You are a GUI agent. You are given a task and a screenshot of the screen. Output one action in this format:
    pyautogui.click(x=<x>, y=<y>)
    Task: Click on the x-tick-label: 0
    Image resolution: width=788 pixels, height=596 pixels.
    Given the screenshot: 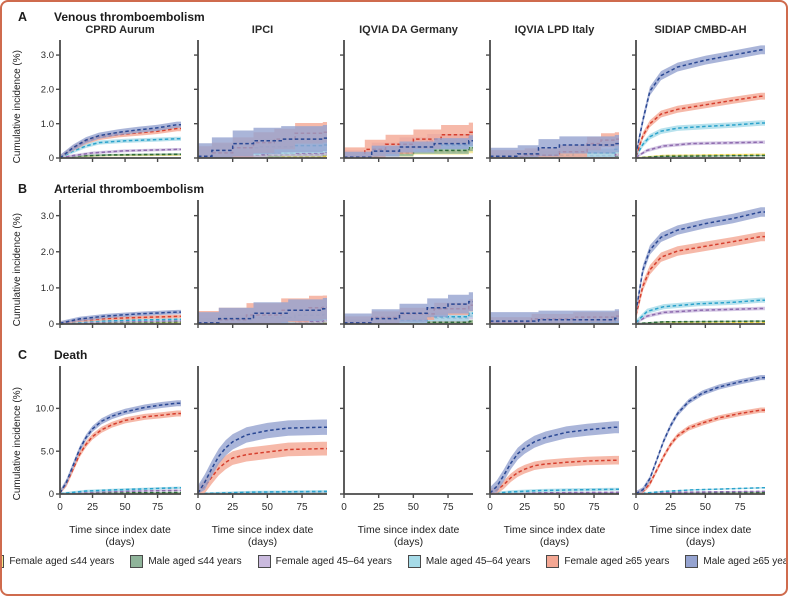 What is the action you would take?
    pyautogui.click(x=490, y=507)
    